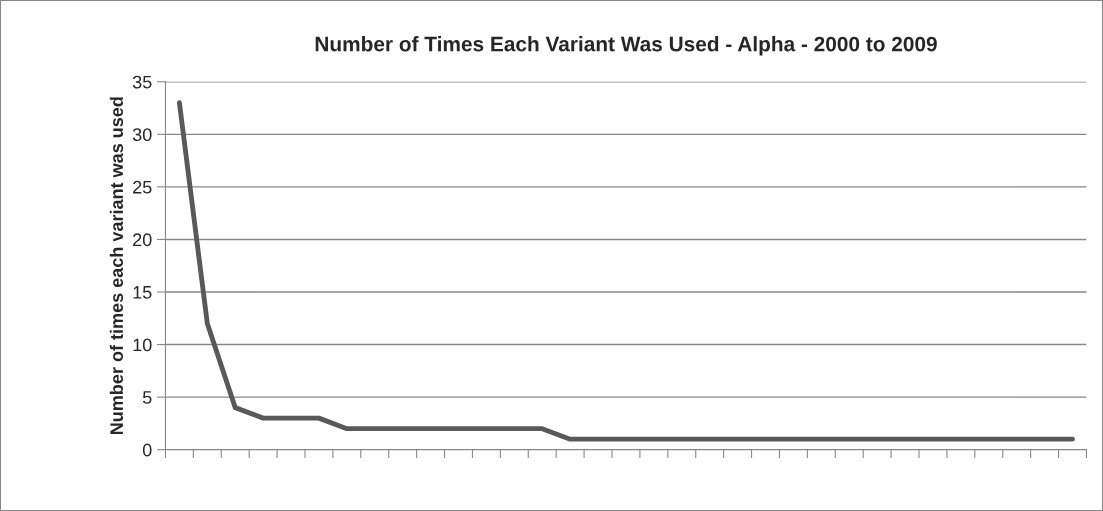 Image resolution: width=1103 pixels, height=511 pixels. What do you see at coordinates (142, 345) in the screenshot?
I see `y-tick-label: 10` at bounding box center [142, 345].